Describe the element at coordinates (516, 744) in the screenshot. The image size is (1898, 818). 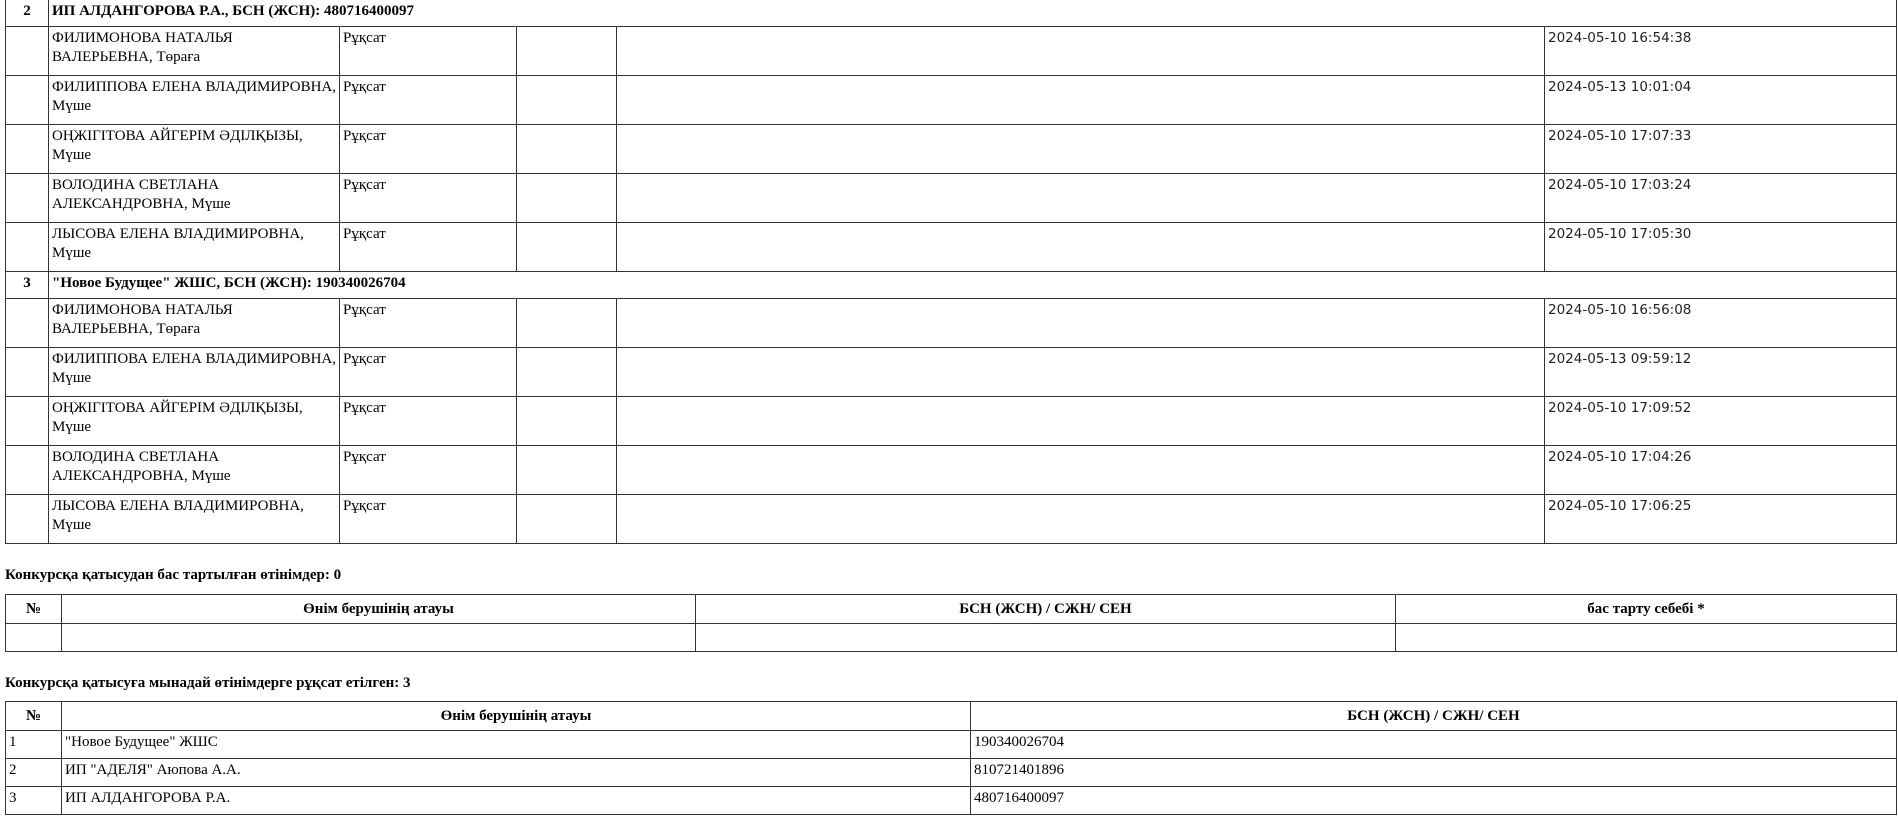
I see `supplier-name: "Новое Будущее" ЖШС` at that location.